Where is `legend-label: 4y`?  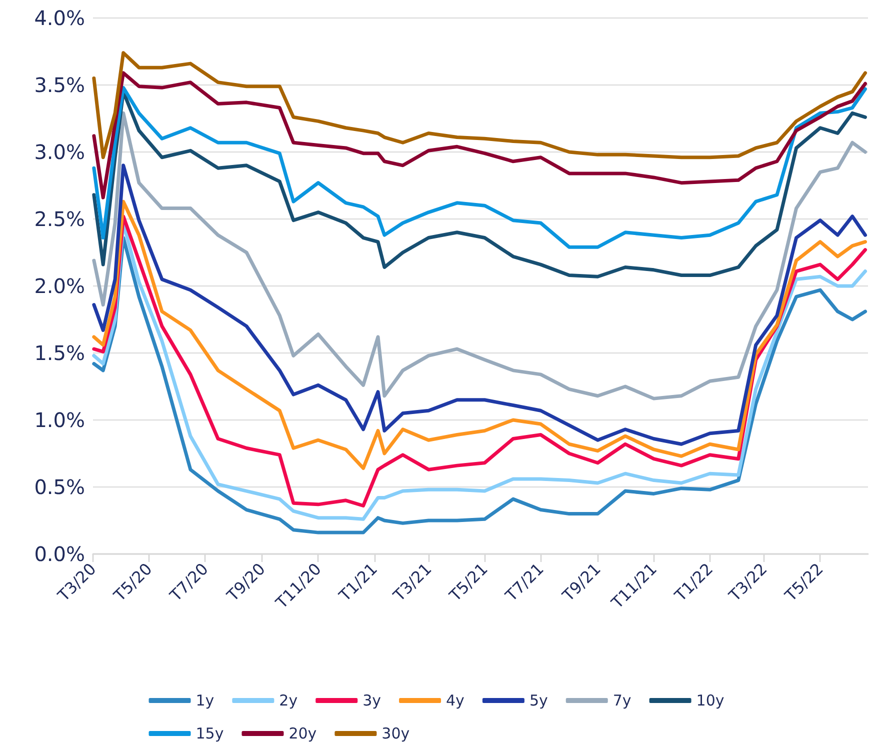 legend-label: 4y is located at coordinates (455, 701).